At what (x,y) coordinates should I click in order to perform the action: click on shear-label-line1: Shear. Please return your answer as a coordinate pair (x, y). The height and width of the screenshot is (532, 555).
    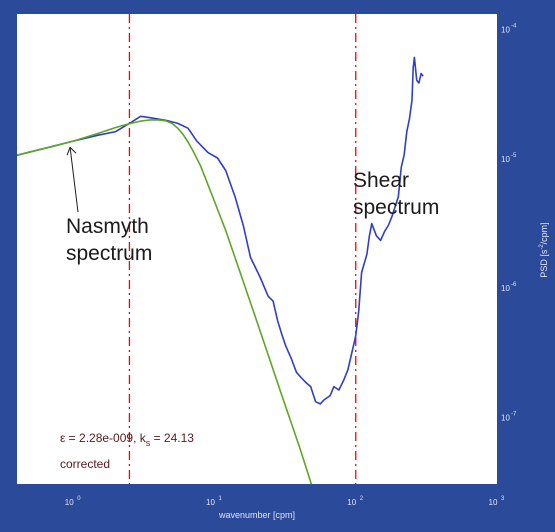
    Looking at the image, I should click on (381, 180).